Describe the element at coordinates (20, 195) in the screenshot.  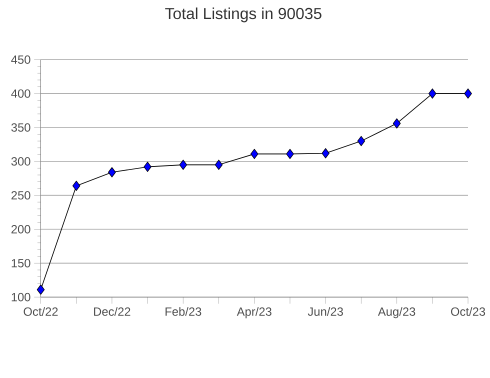
I see `y-tick-label: 250` at that location.